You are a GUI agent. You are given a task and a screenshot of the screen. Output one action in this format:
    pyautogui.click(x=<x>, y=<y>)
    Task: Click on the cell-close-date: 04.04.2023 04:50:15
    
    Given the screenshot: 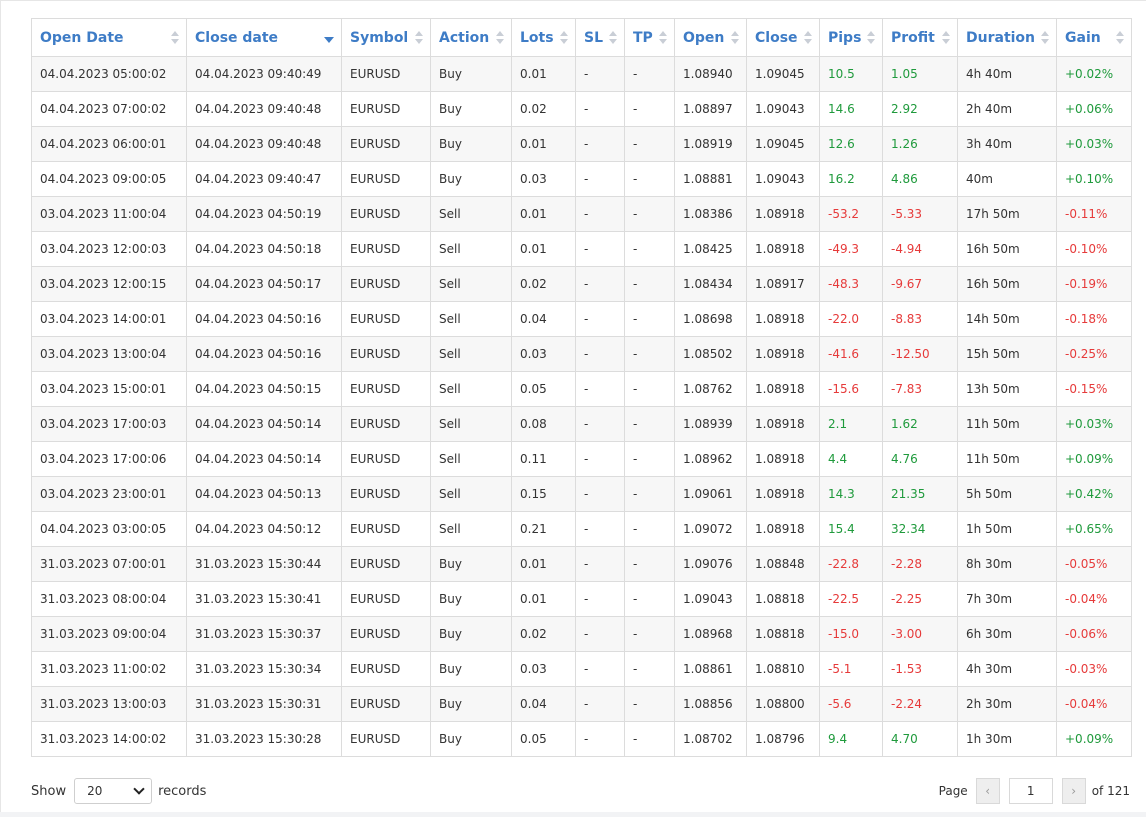 What is the action you would take?
    pyautogui.click(x=264, y=389)
    